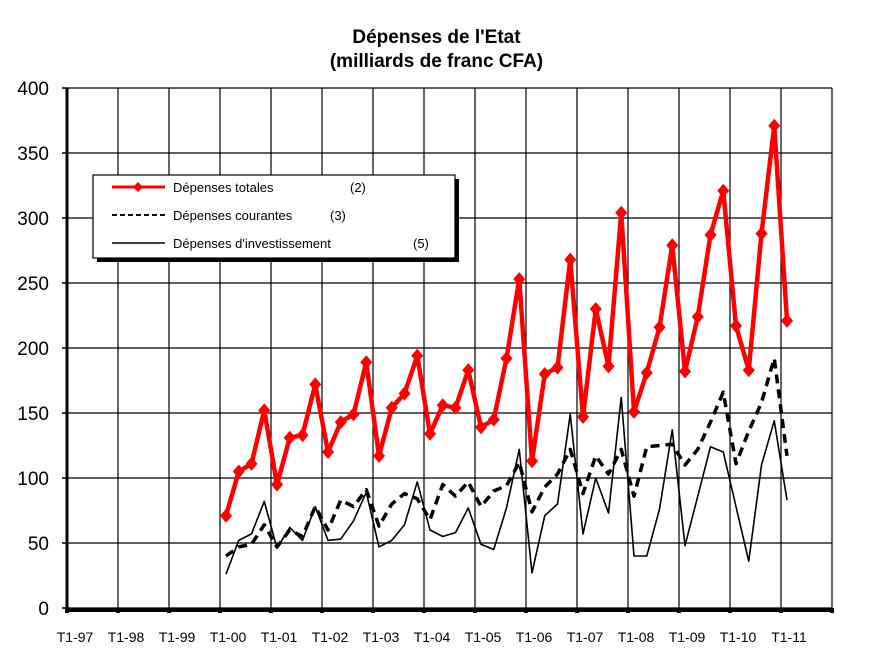  I want to click on y-tick-label: 100, so click(33, 479).